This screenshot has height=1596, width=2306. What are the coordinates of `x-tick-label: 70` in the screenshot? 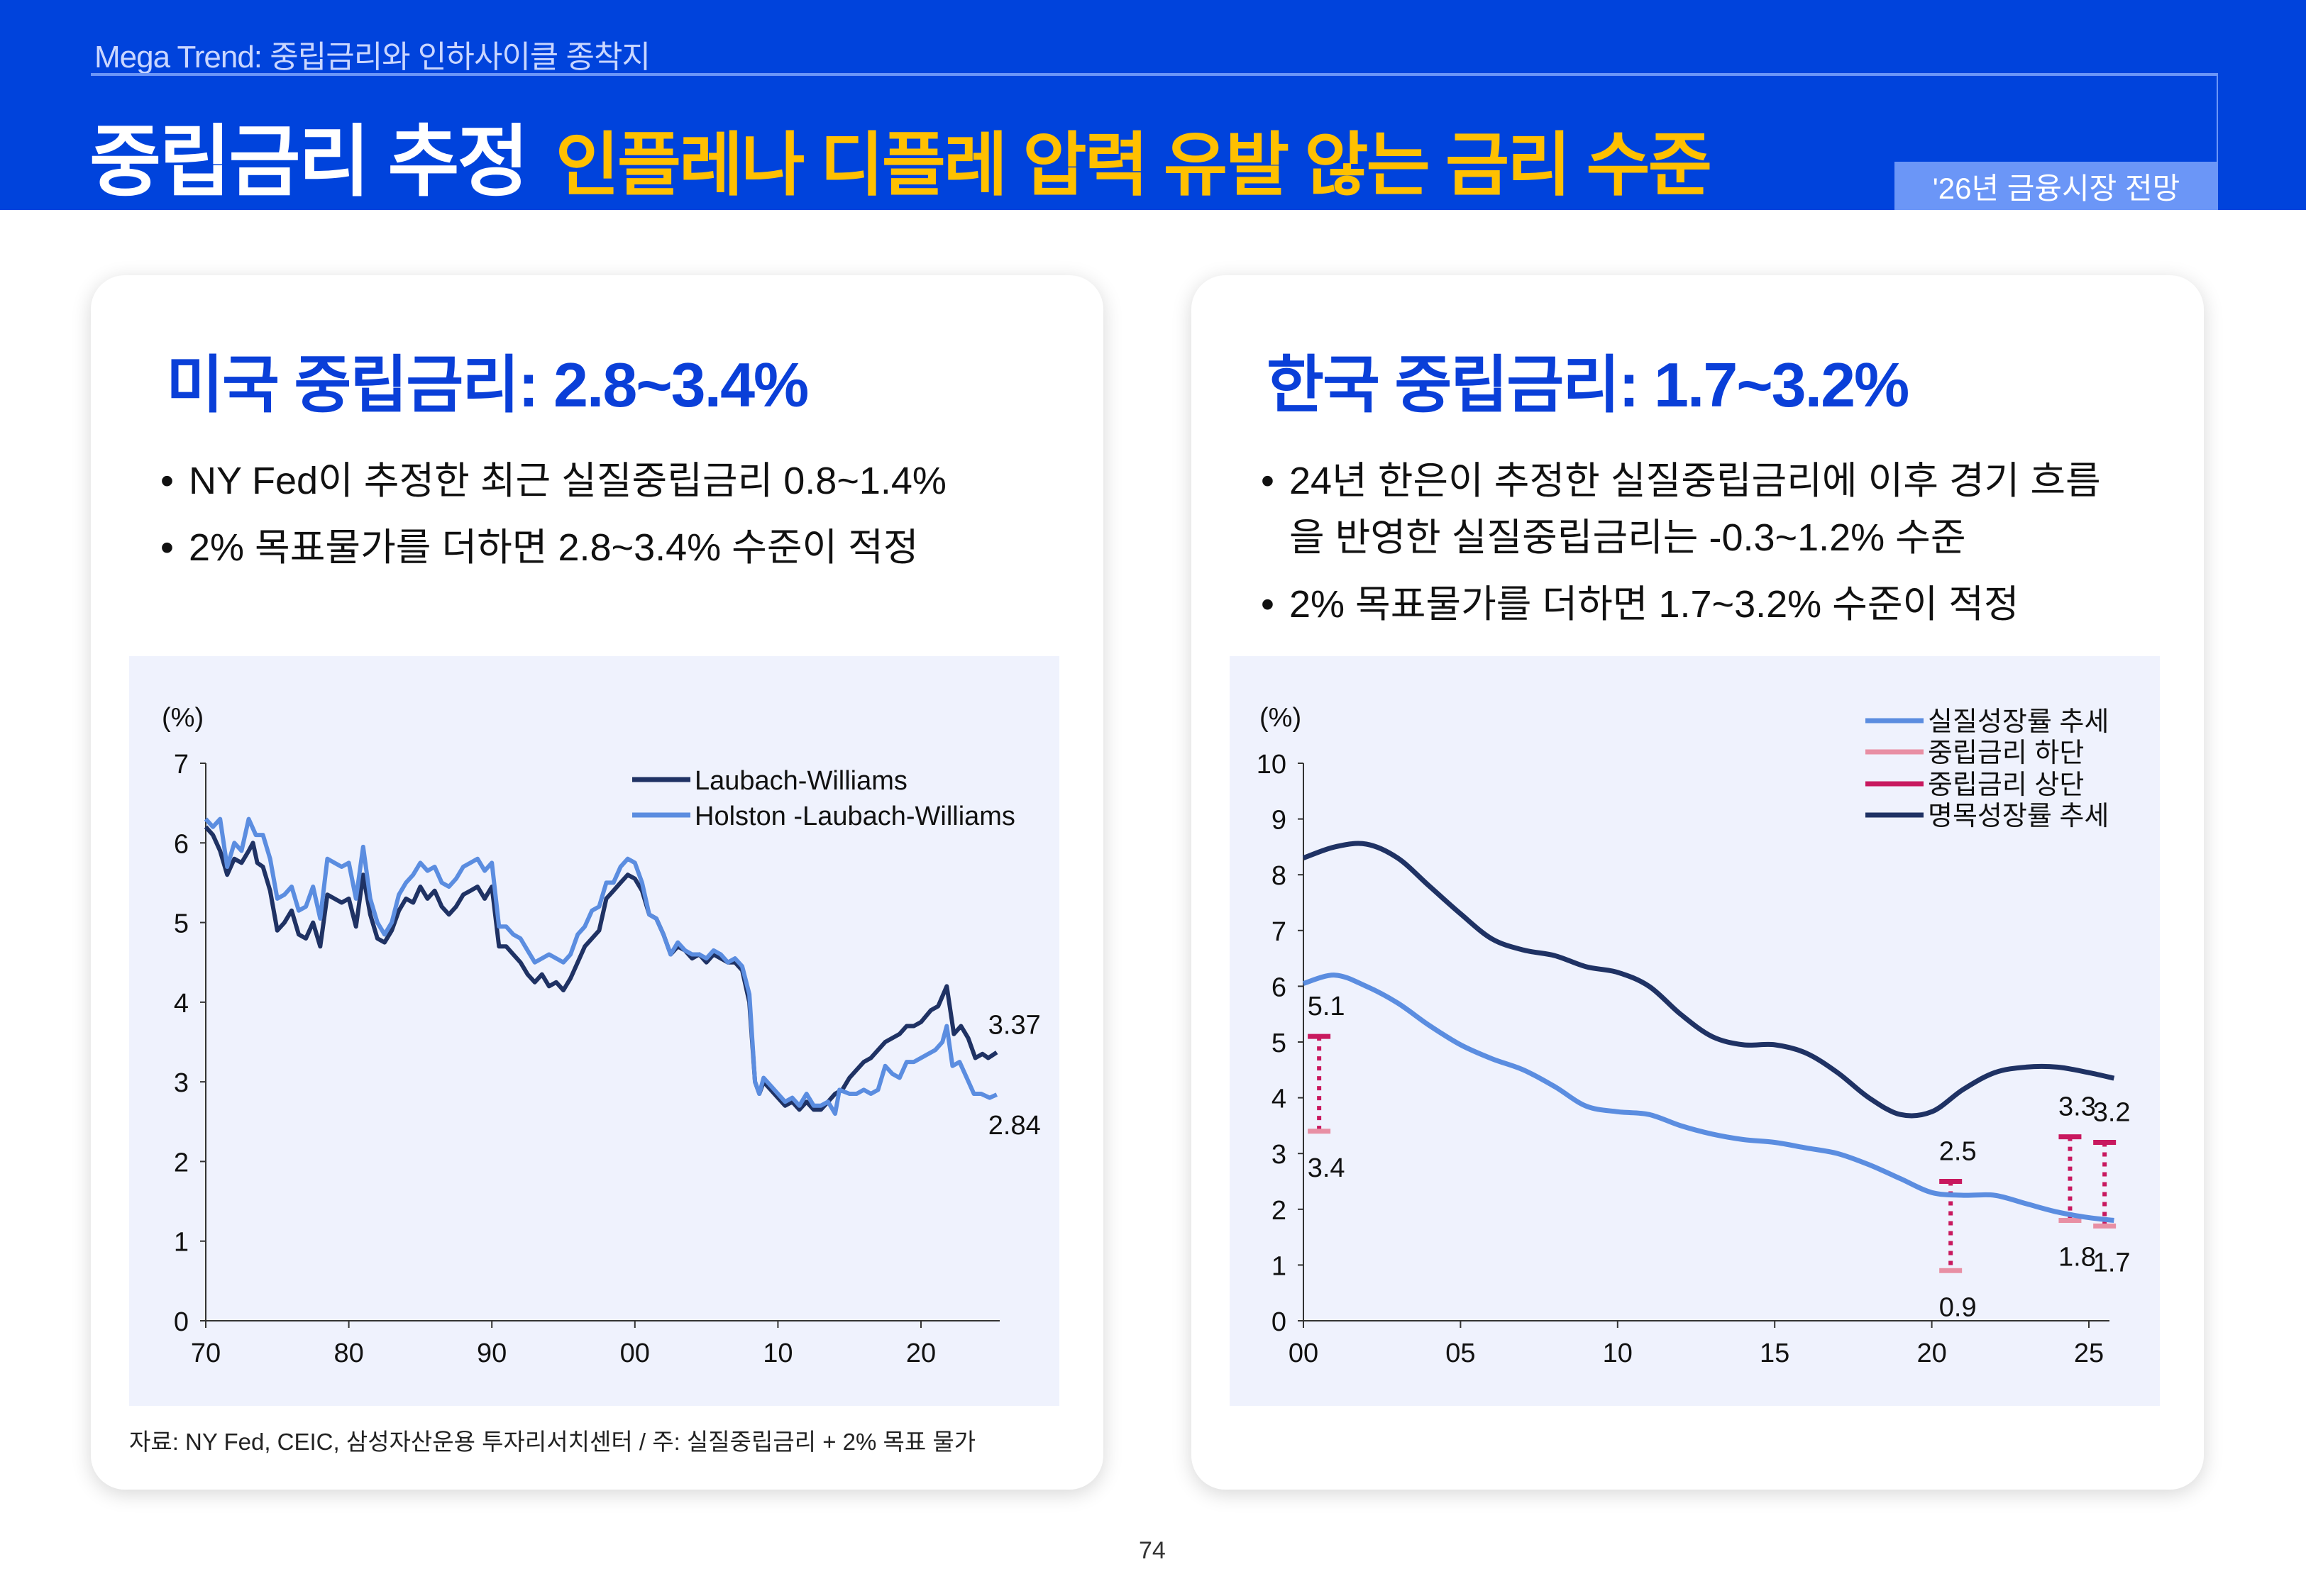 It's located at (206, 1353).